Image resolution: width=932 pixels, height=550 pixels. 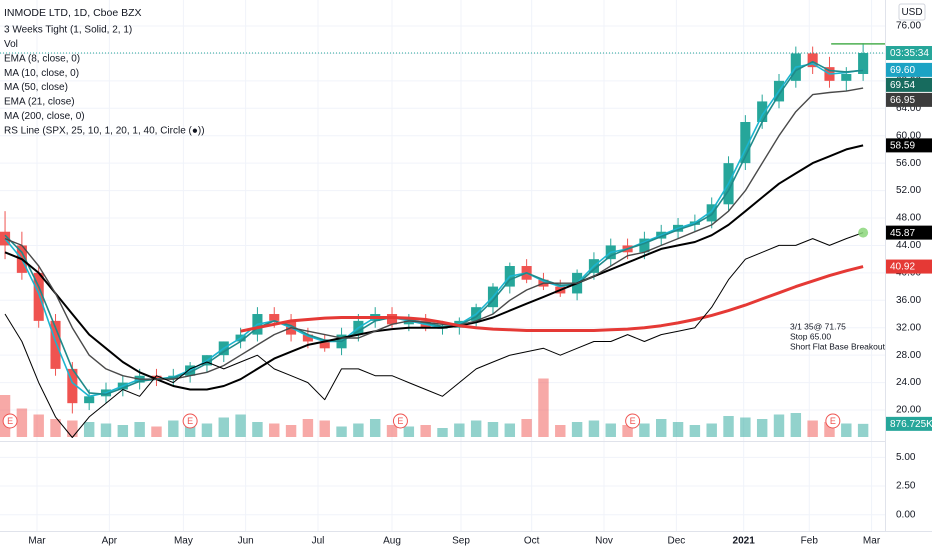 I want to click on rs-marker, so click(x=863, y=232).